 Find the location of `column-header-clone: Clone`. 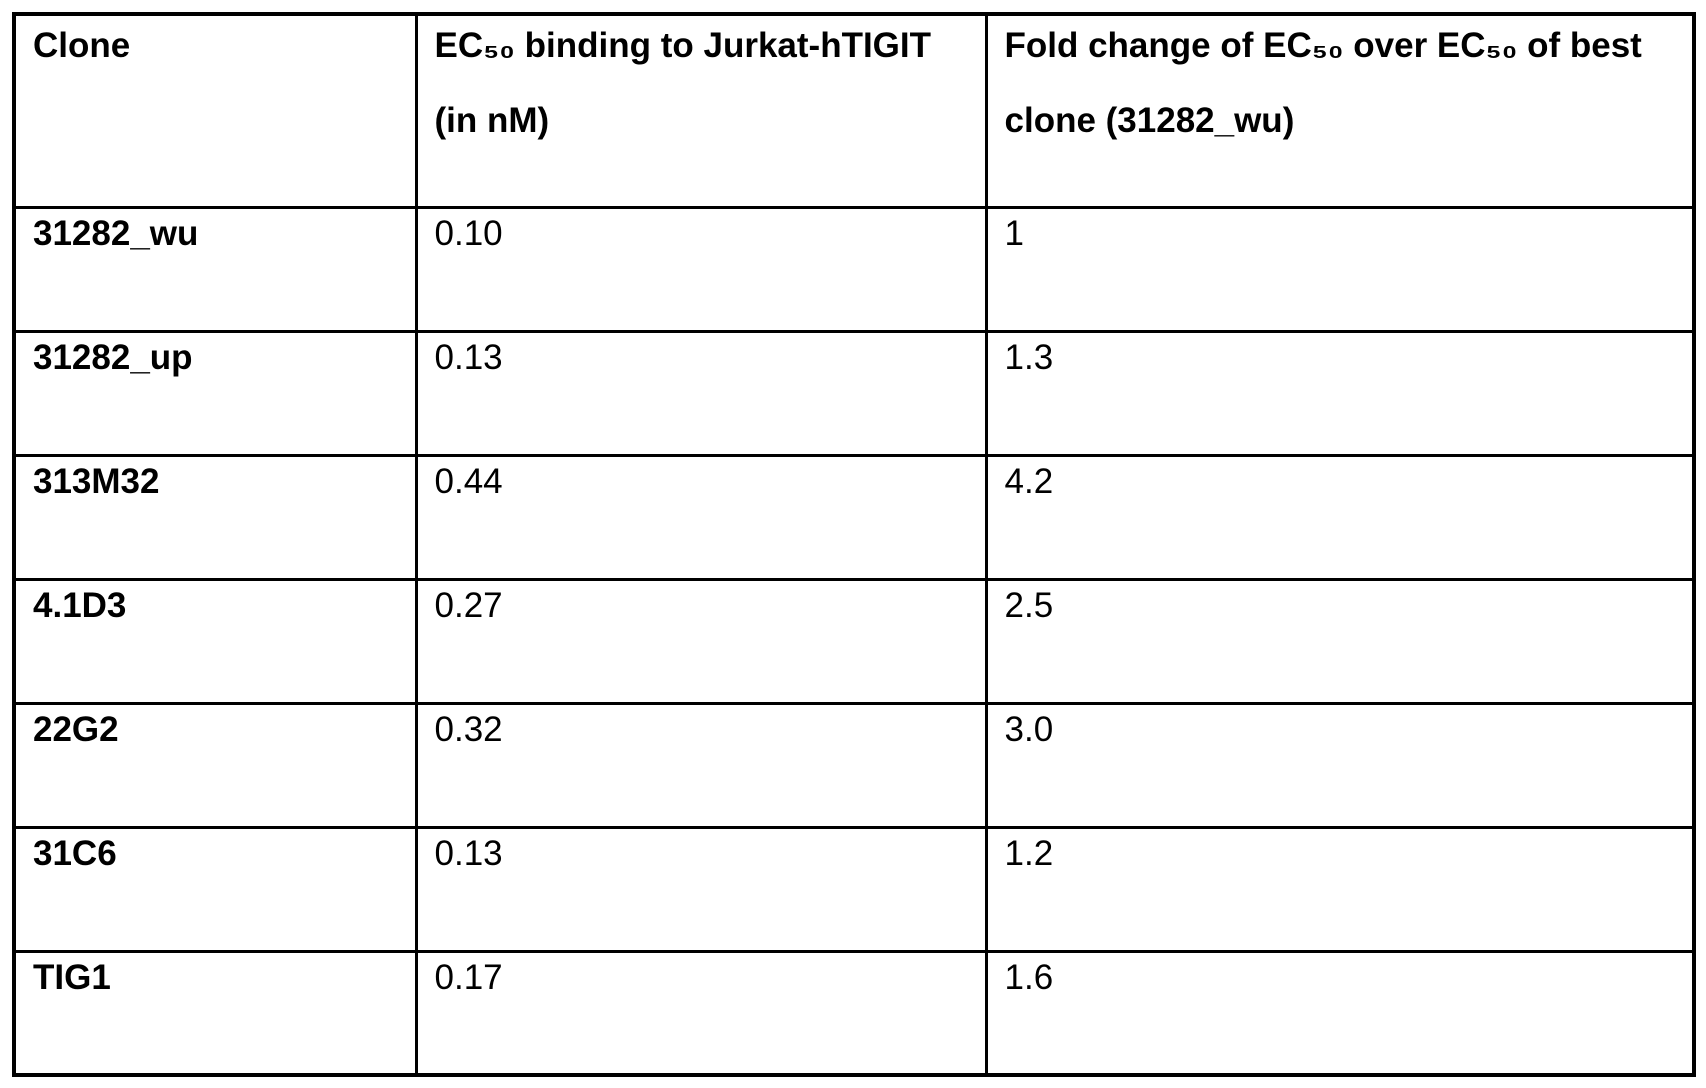

column-header-clone: Clone is located at coordinates (215, 110).